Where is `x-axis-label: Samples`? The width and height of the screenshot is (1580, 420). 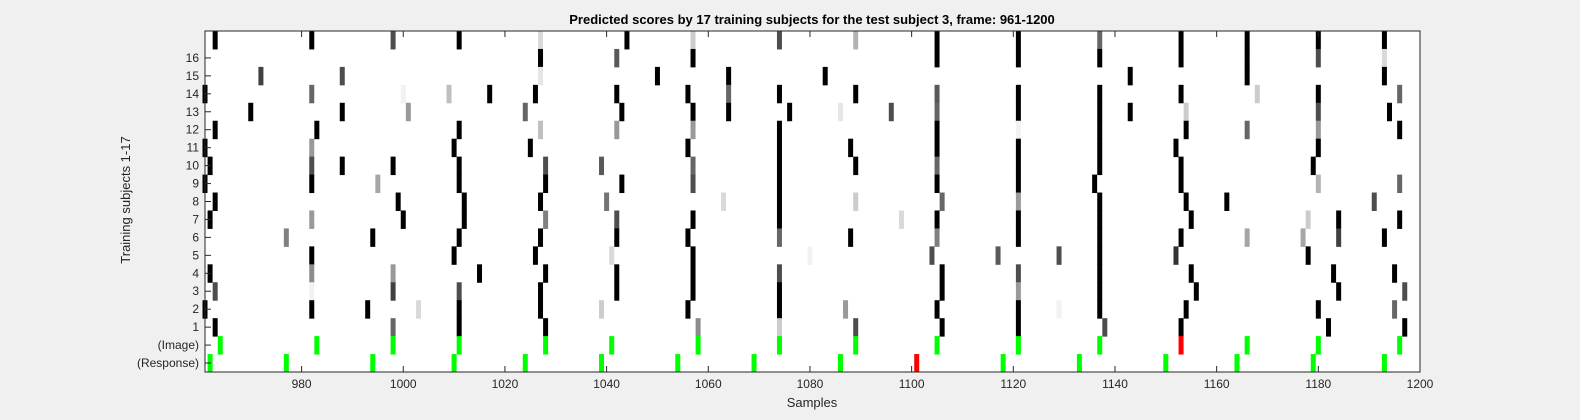
x-axis-label: Samples is located at coordinates (812, 402).